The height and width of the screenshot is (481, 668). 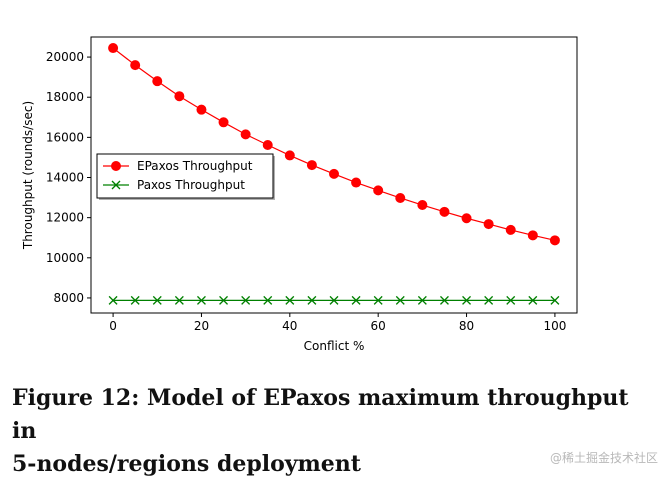 I want to click on legend-label: Paxos Throughput, so click(x=191, y=185).